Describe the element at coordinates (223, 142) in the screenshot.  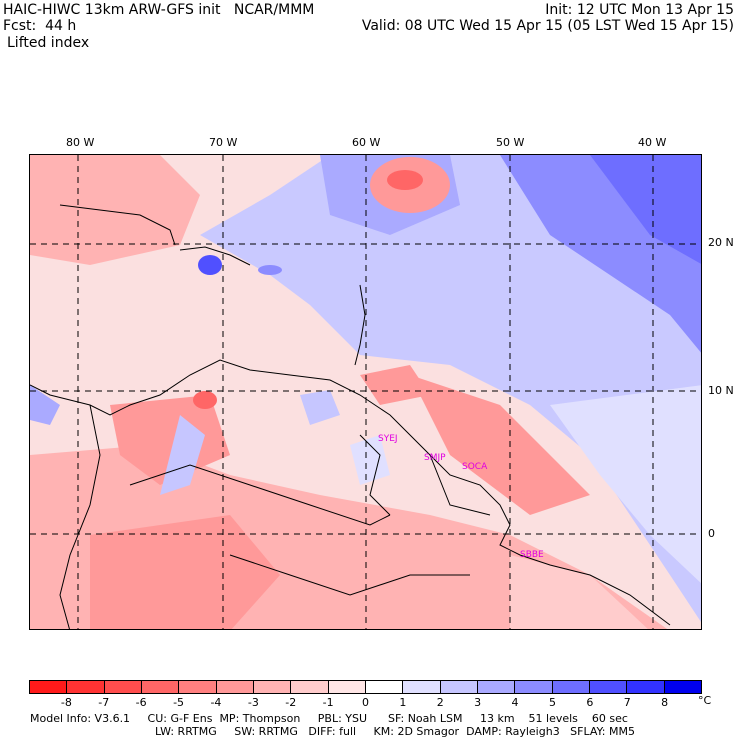
I see `lon-label-70w: 70 W` at that location.